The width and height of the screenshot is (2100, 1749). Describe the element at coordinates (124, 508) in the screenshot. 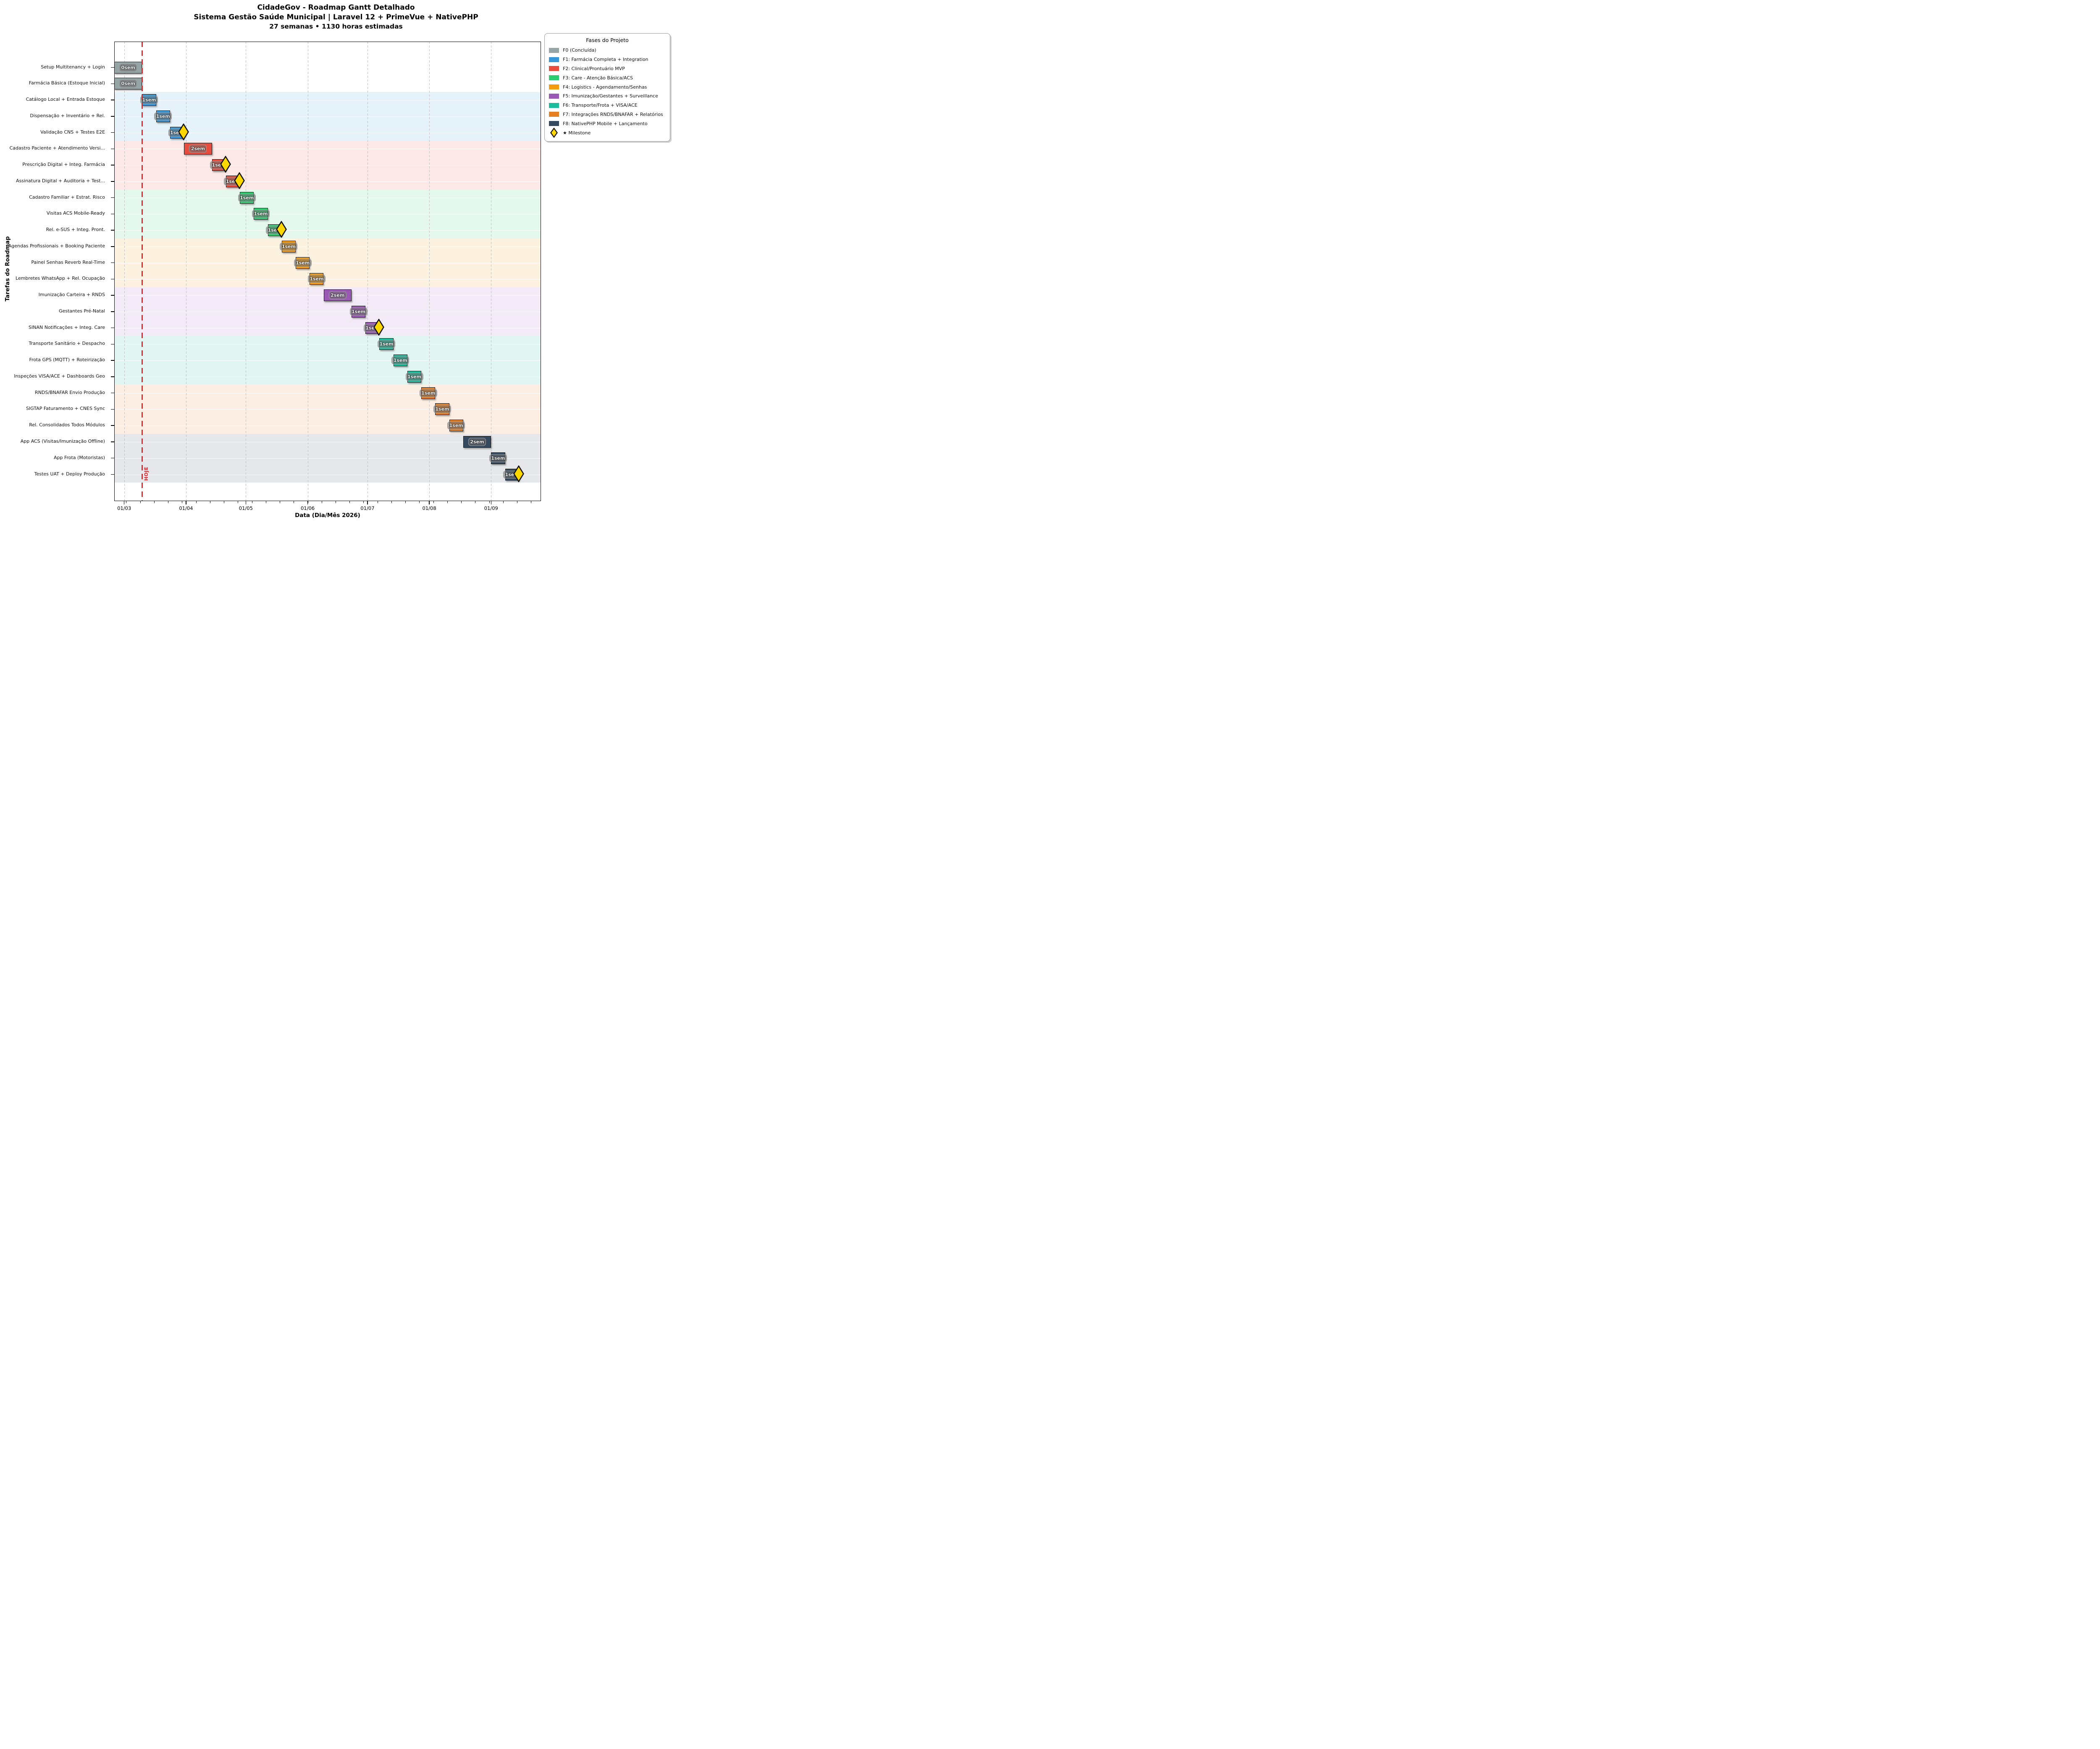

I see `x-tick-label: 01/03` at that location.